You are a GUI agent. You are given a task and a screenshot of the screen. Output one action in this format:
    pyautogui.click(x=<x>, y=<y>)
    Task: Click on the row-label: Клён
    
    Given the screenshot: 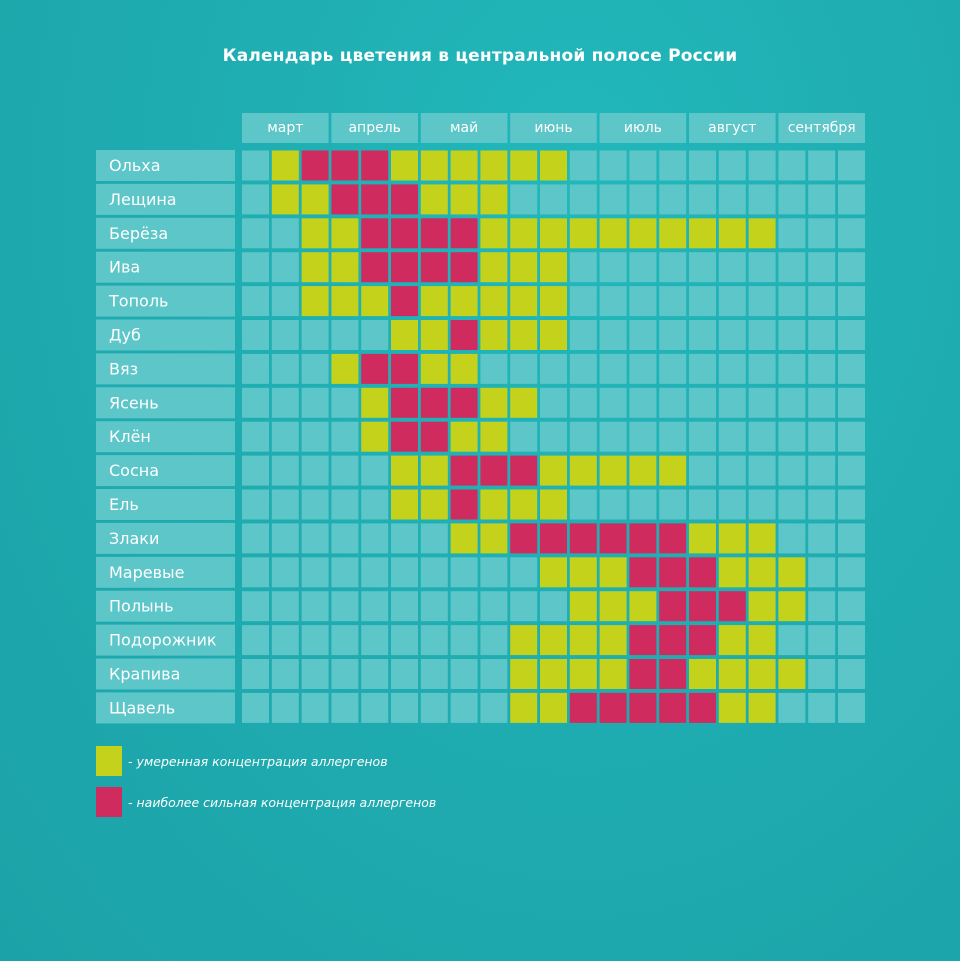 What is the action you would take?
    pyautogui.click(x=130, y=436)
    